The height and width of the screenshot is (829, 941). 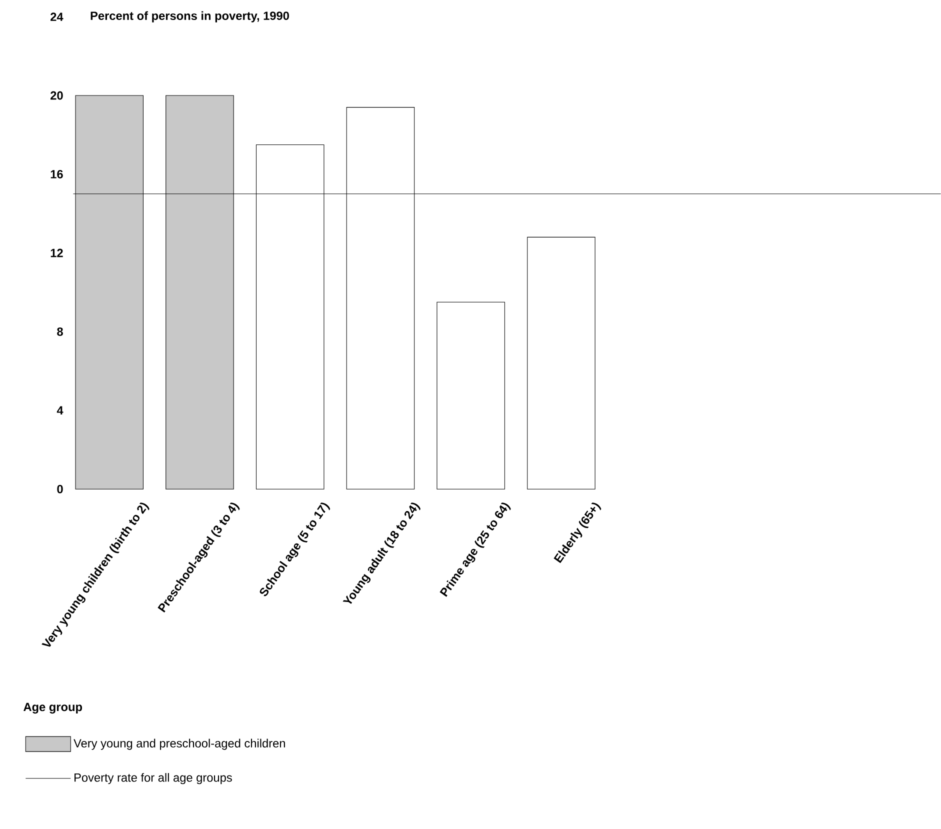 I want to click on y-tick-label: 4, so click(x=60, y=410).